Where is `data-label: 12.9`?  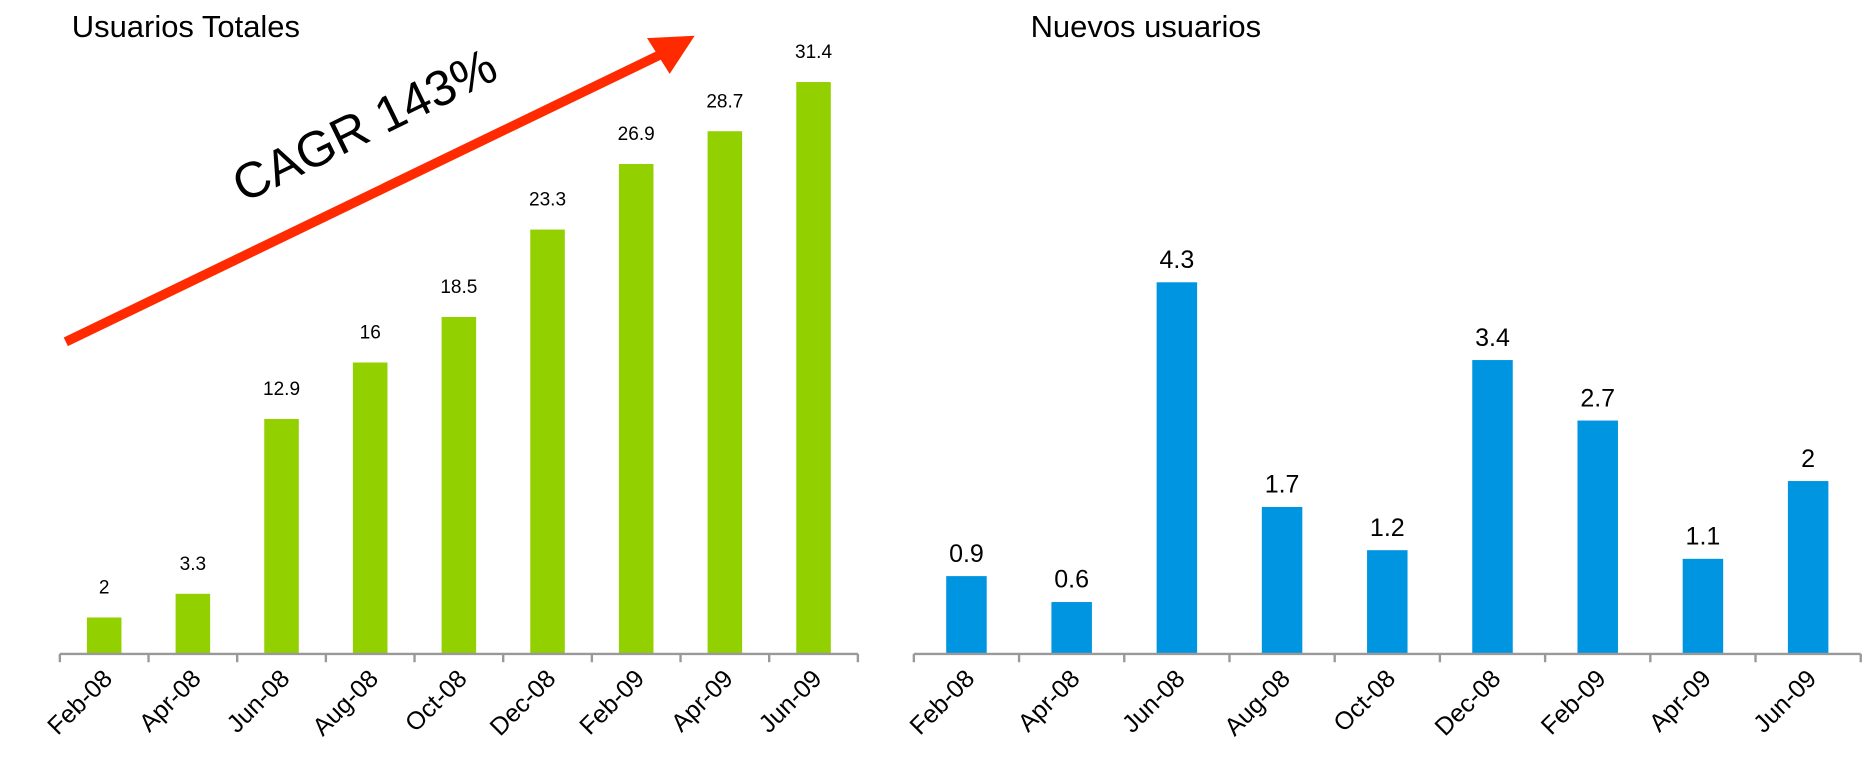 data-label: 12.9 is located at coordinates (281, 389).